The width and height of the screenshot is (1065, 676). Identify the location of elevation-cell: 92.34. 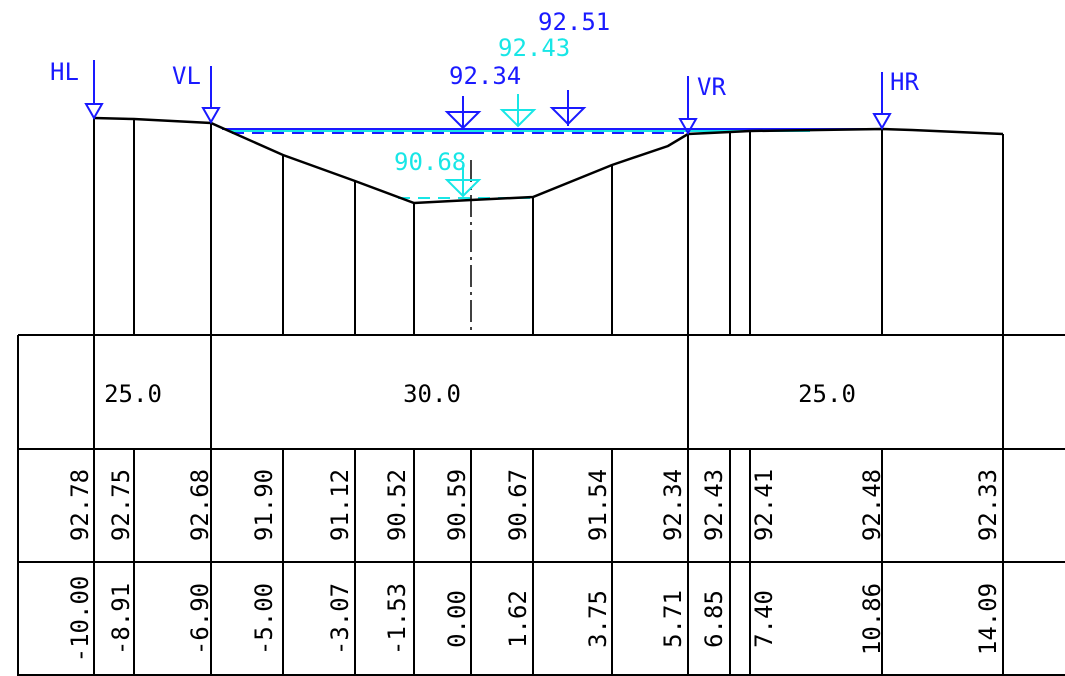
(673, 505).